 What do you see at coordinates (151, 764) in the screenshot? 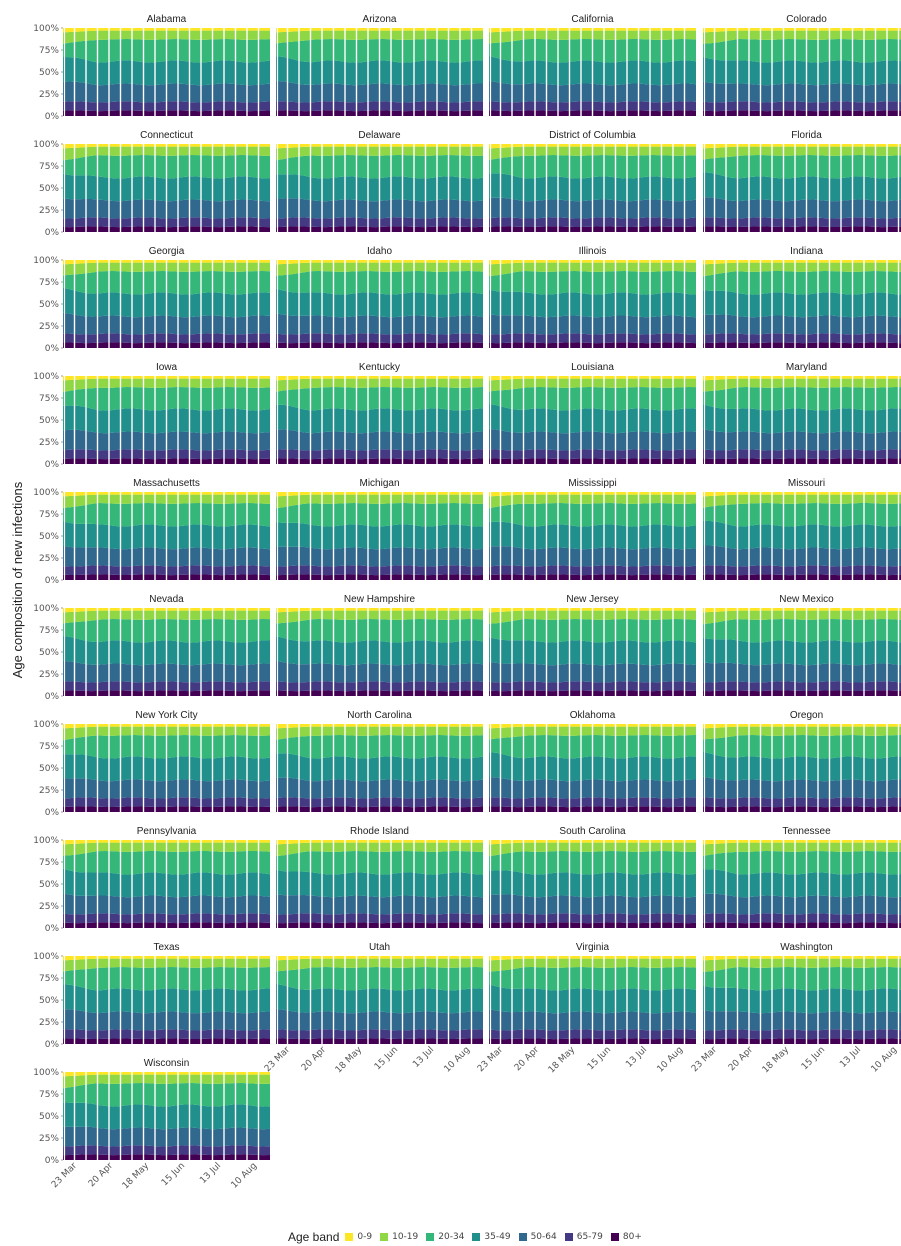
I see `panel-new-york-city: New York City 0% 25% 50% 75% 100%` at bounding box center [151, 764].